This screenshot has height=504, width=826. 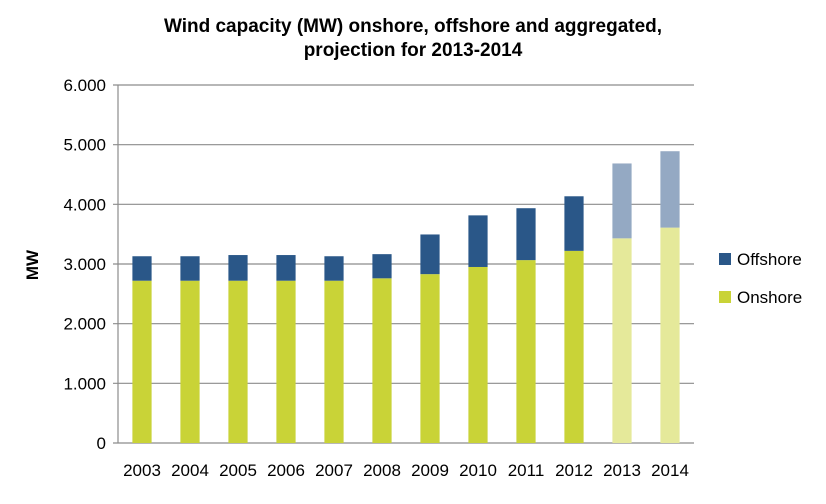 I want to click on chart-title-line-2: projection for 2013-2014, so click(x=413, y=50).